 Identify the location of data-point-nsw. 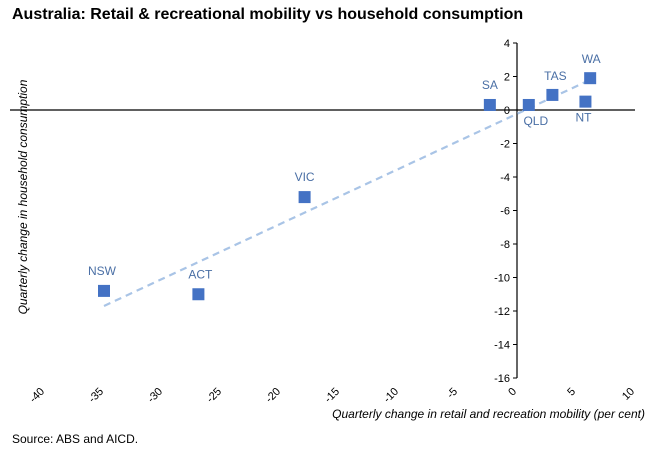
(104, 290).